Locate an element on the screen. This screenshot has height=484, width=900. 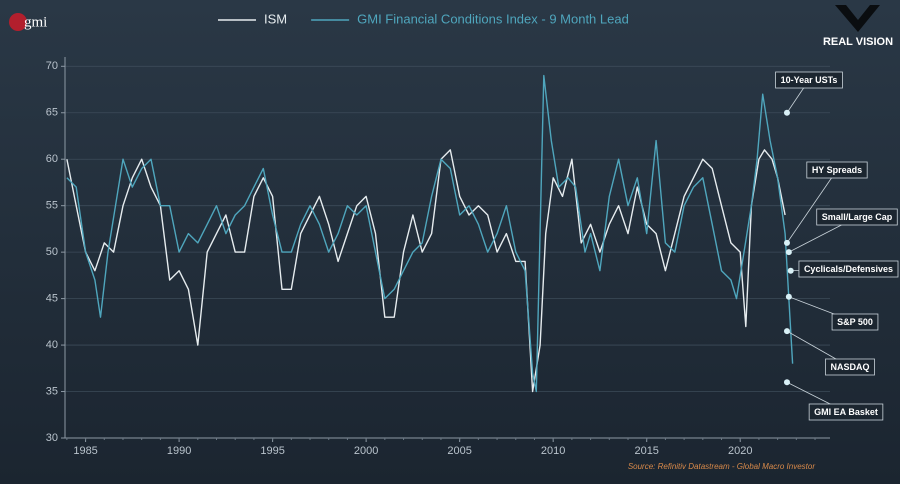
annotation-label: NASDAQ is located at coordinates (849, 367).